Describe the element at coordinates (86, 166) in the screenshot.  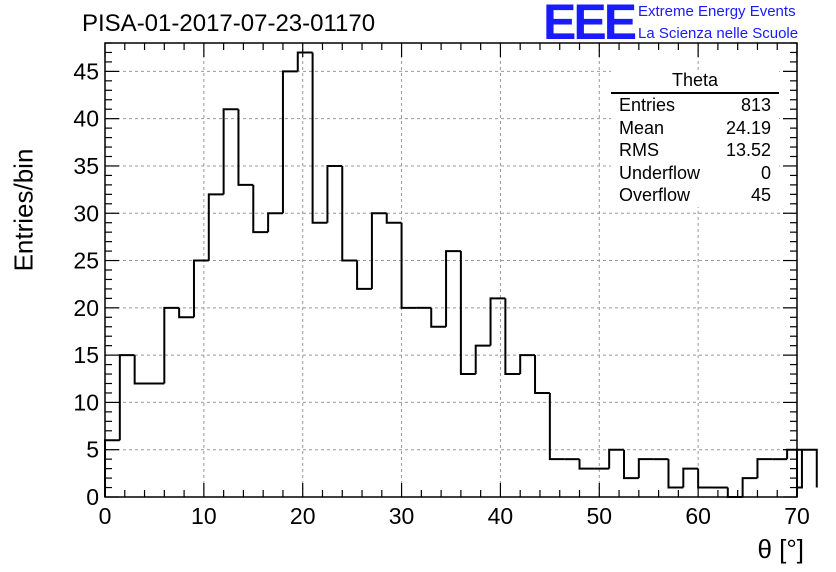
I see `y-tick-label: 35` at that location.